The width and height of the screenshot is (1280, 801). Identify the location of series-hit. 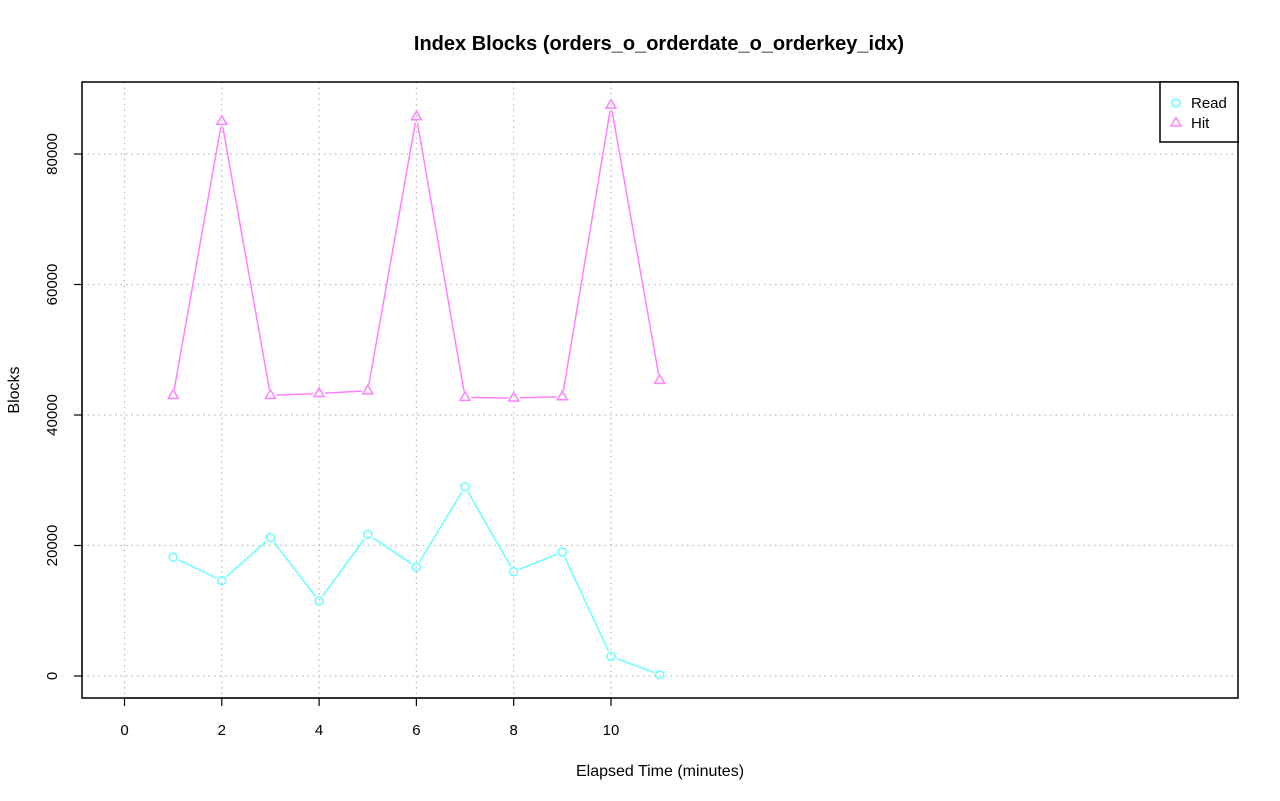
(416, 250).